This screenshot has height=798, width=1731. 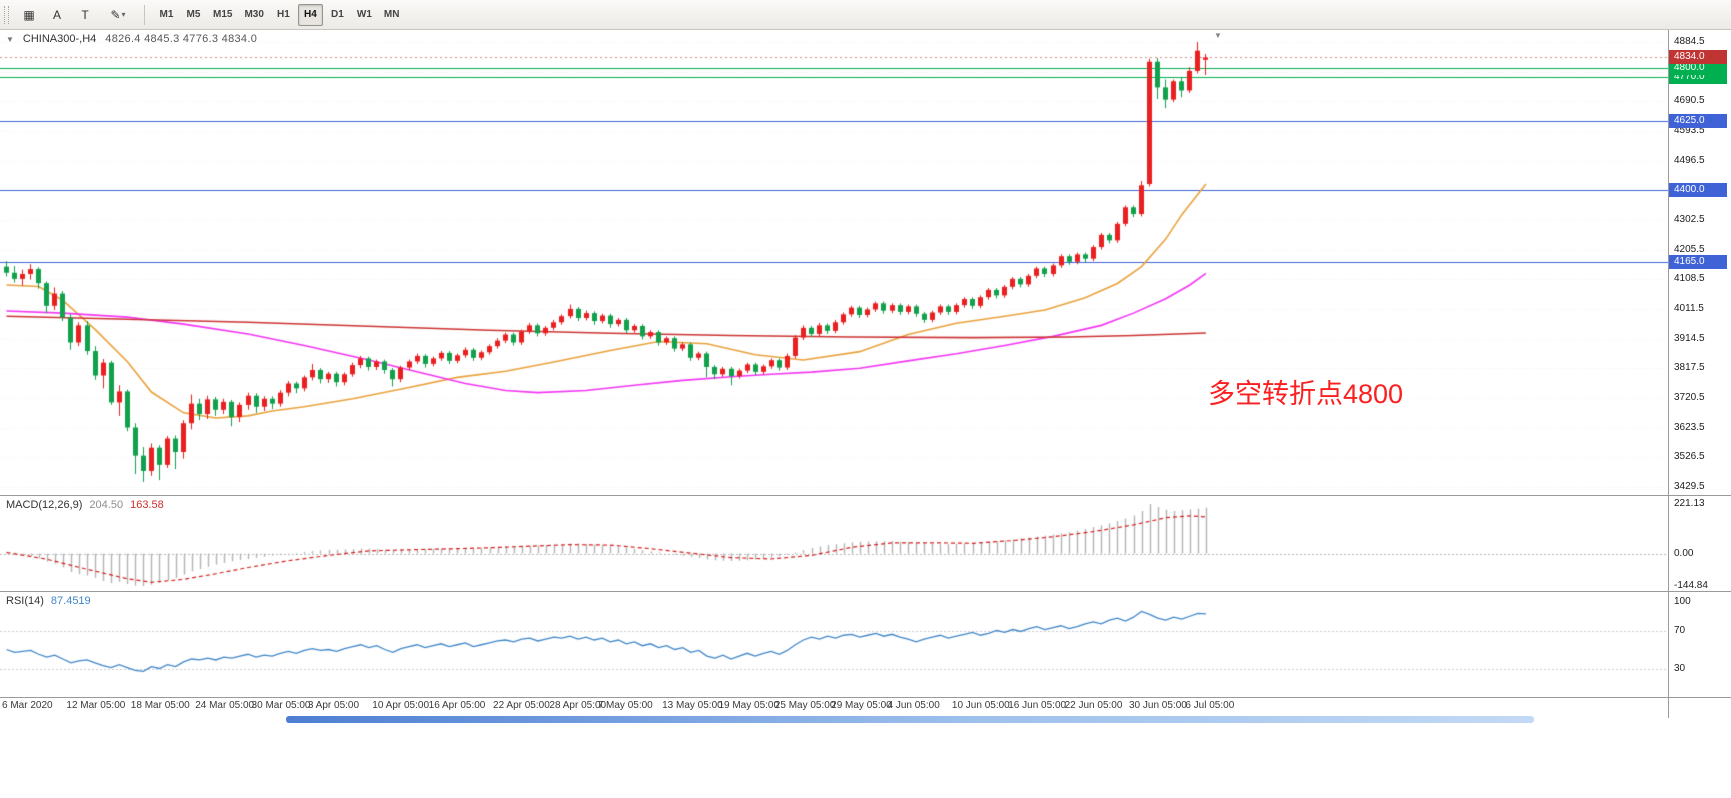 I want to click on text-tool-icon: T, so click(x=85, y=14).